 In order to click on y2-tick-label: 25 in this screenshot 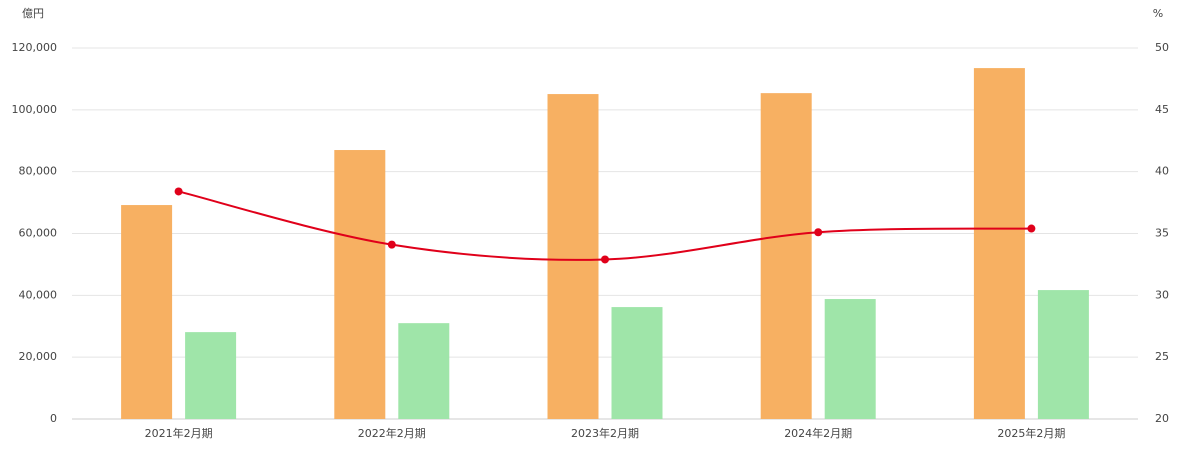, I will do `click(1162, 356)`.